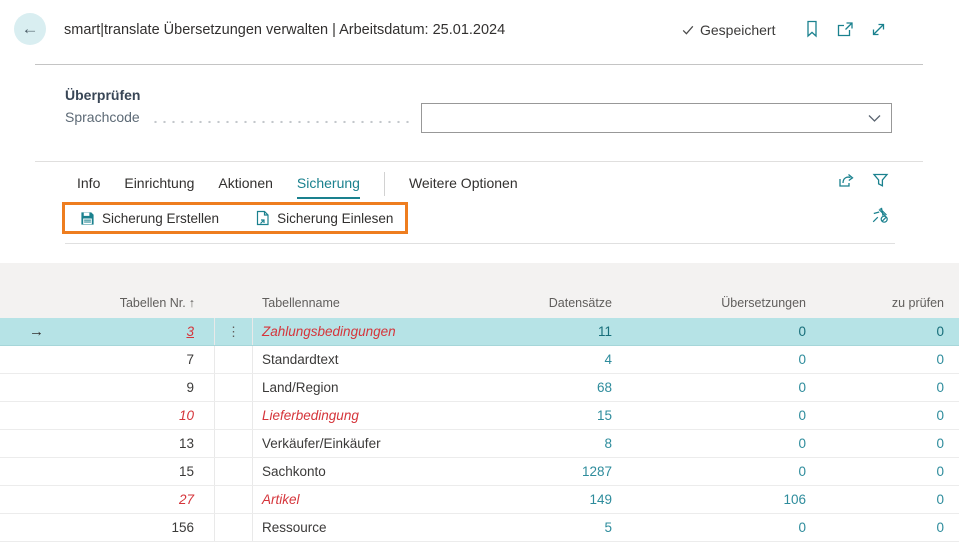 This screenshot has width=959, height=542. I want to click on check-icon, so click(688, 30).